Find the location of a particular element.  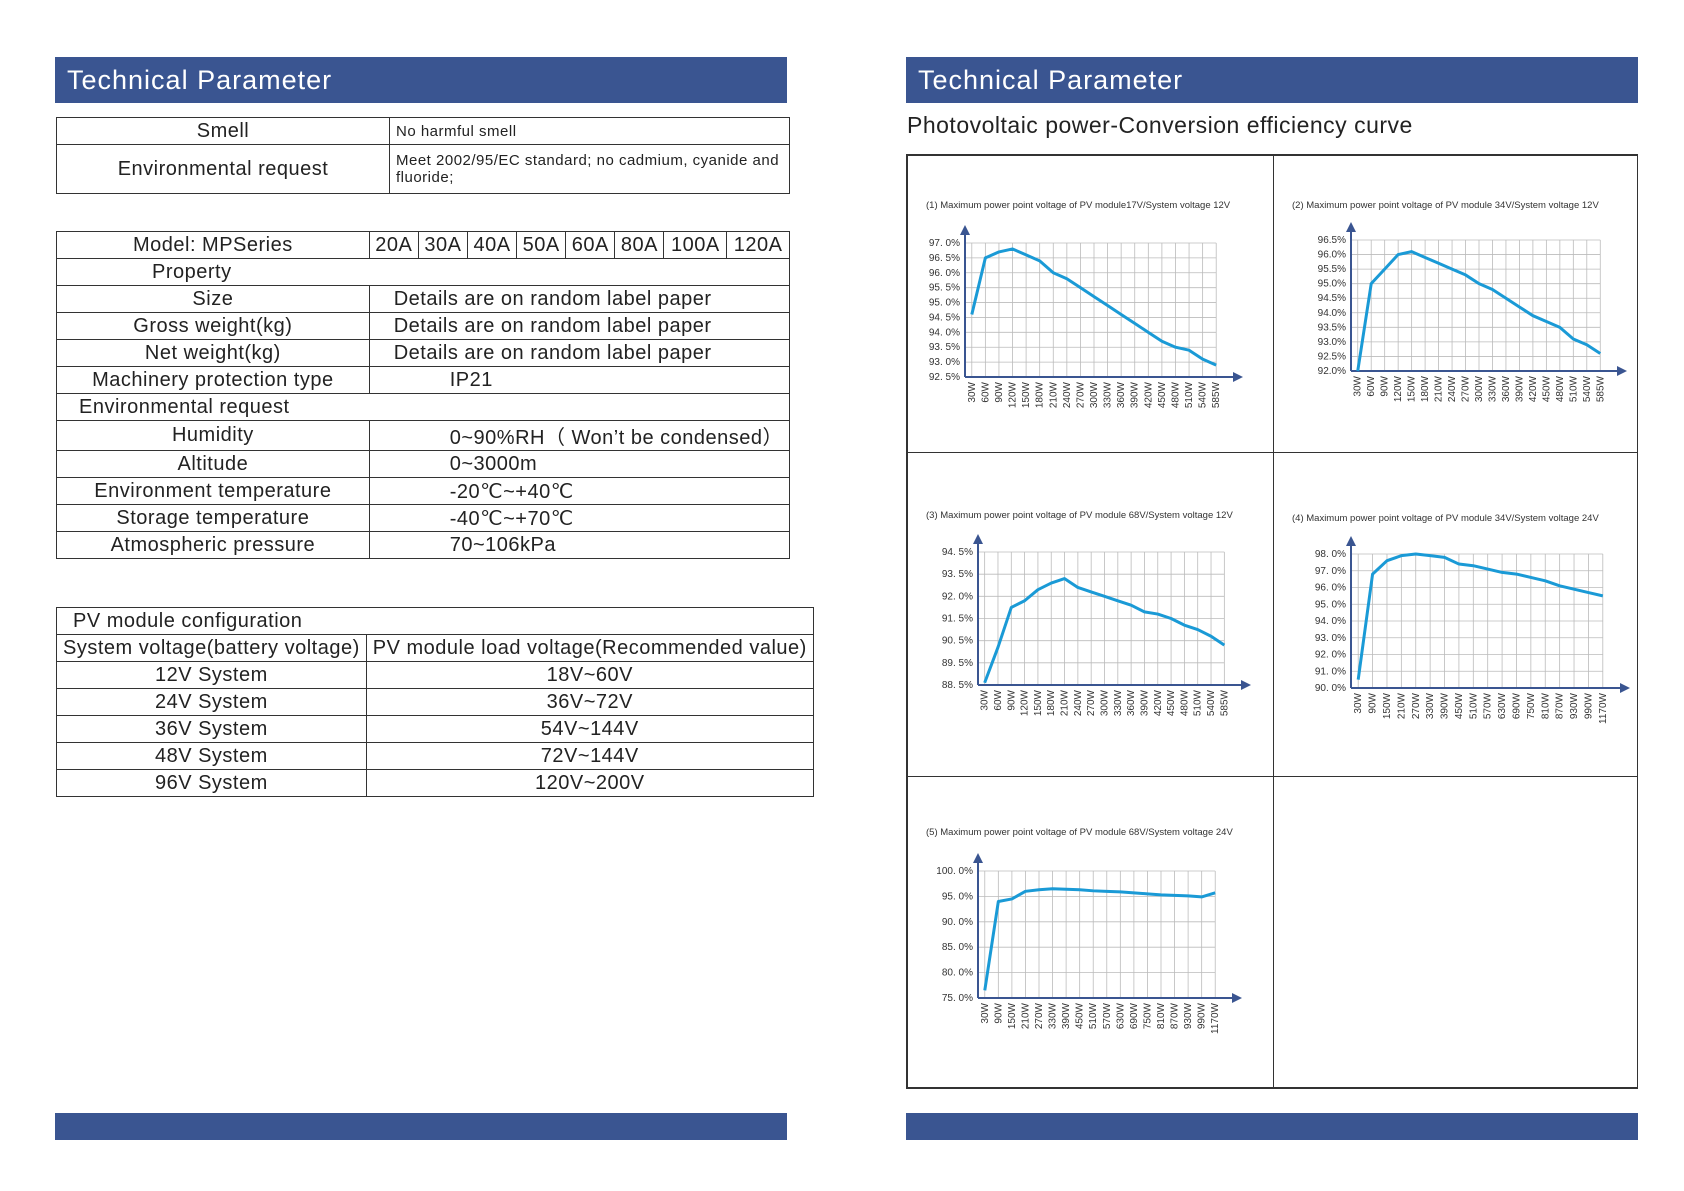

y-tick-label: 94.0% is located at coordinates (1332, 313).